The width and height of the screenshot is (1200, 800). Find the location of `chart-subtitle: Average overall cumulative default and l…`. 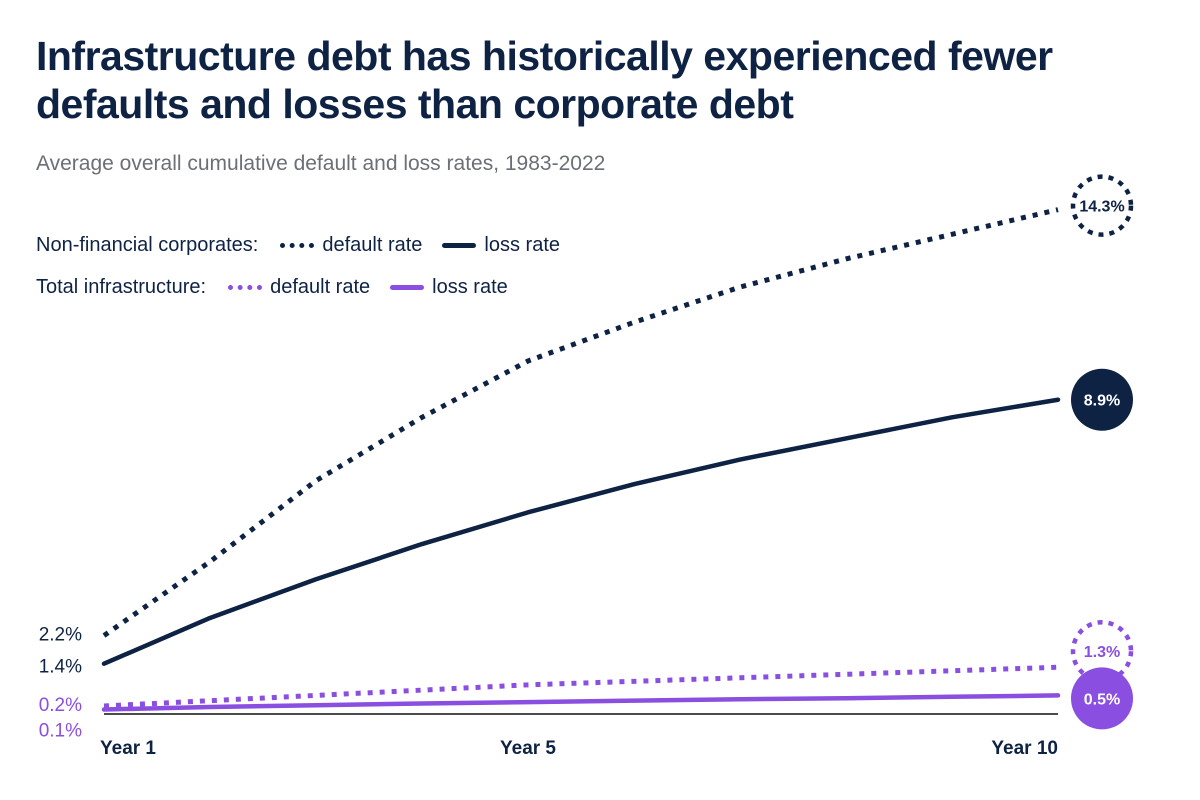

chart-subtitle: Average overall cumulative default and l… is located at coordinates (321, 163).